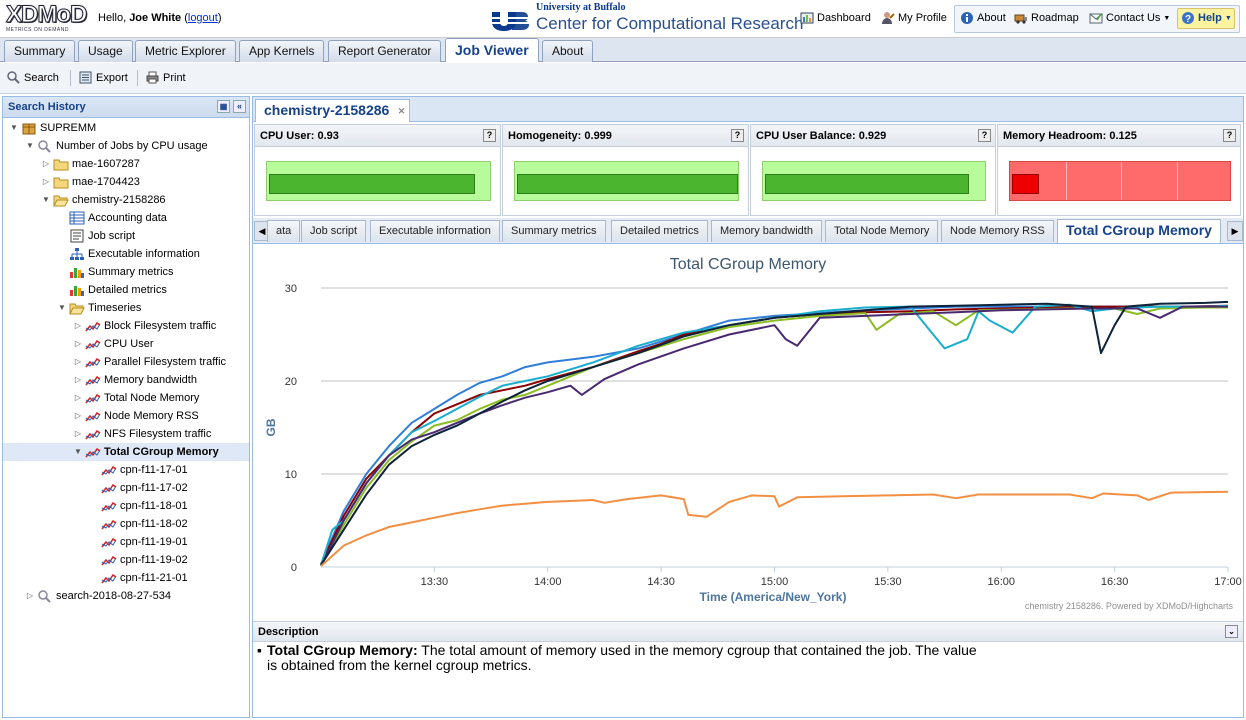  I want to click on tab-about: About, so click(568, 51).